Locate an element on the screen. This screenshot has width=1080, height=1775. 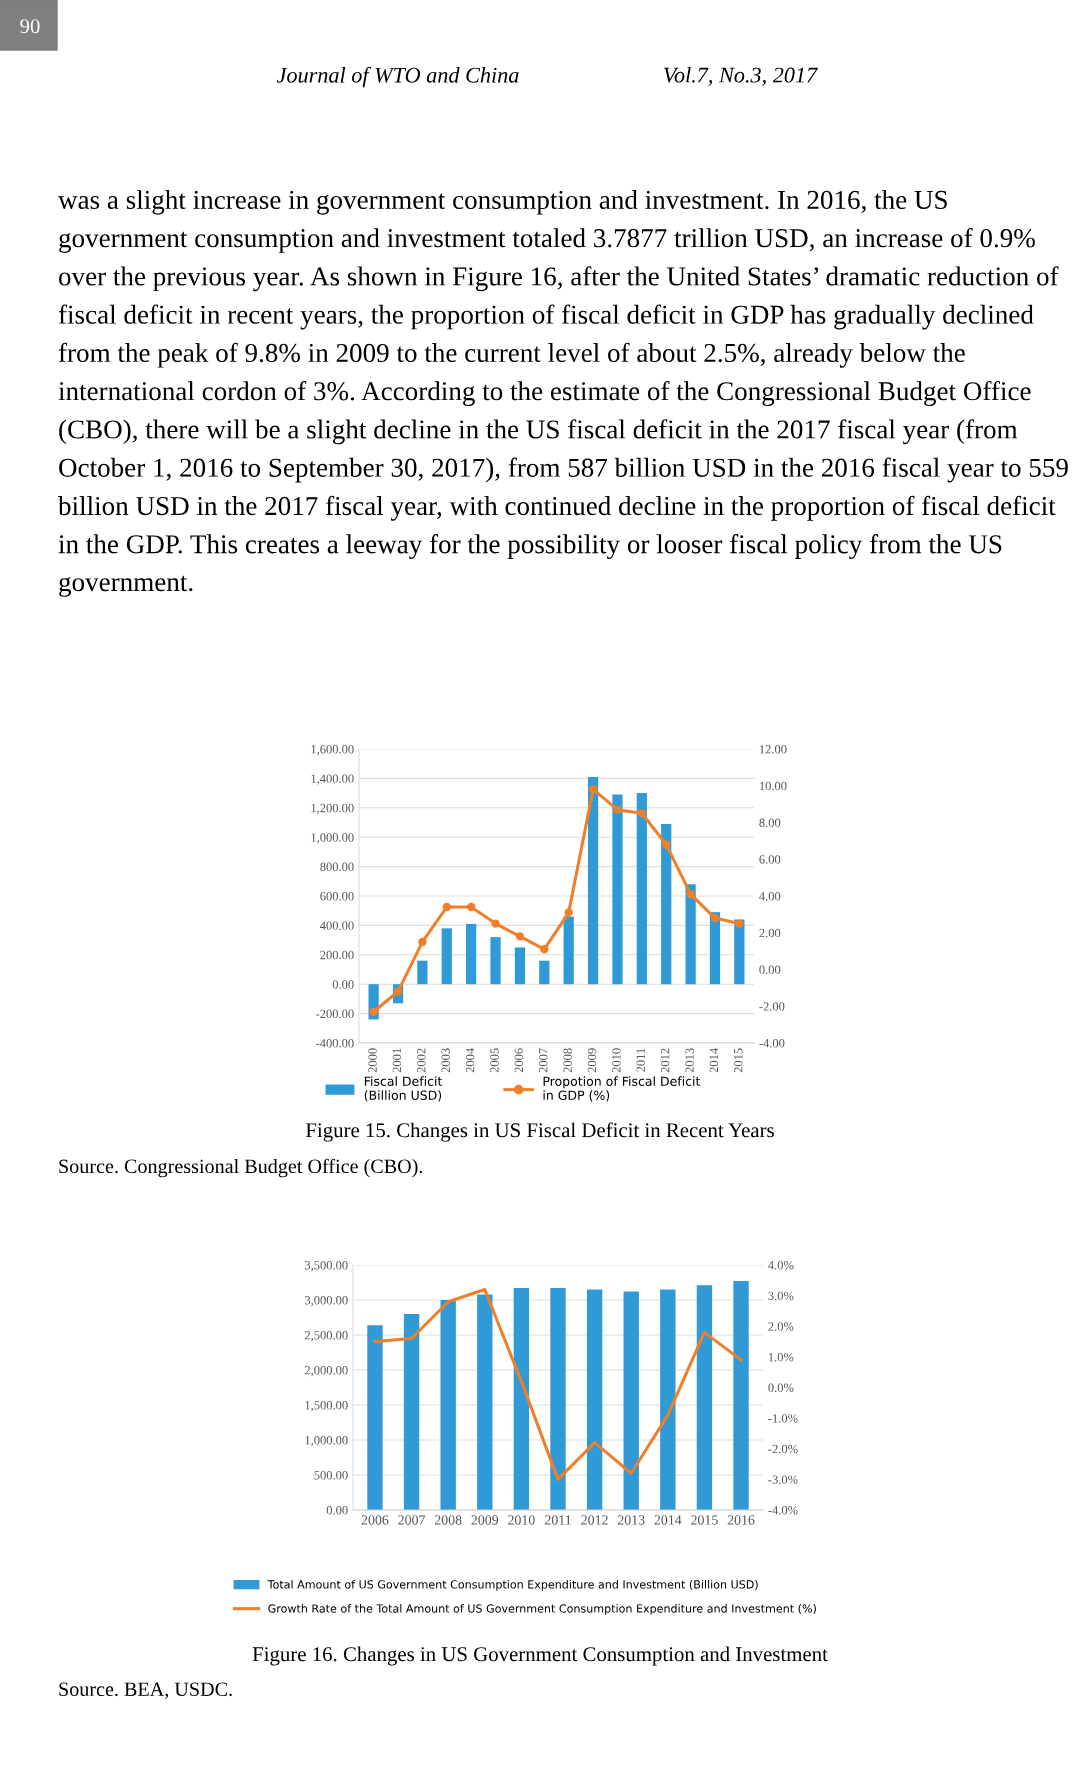
y-tick-label: -200.00 is located at coordinates (335, 1014).